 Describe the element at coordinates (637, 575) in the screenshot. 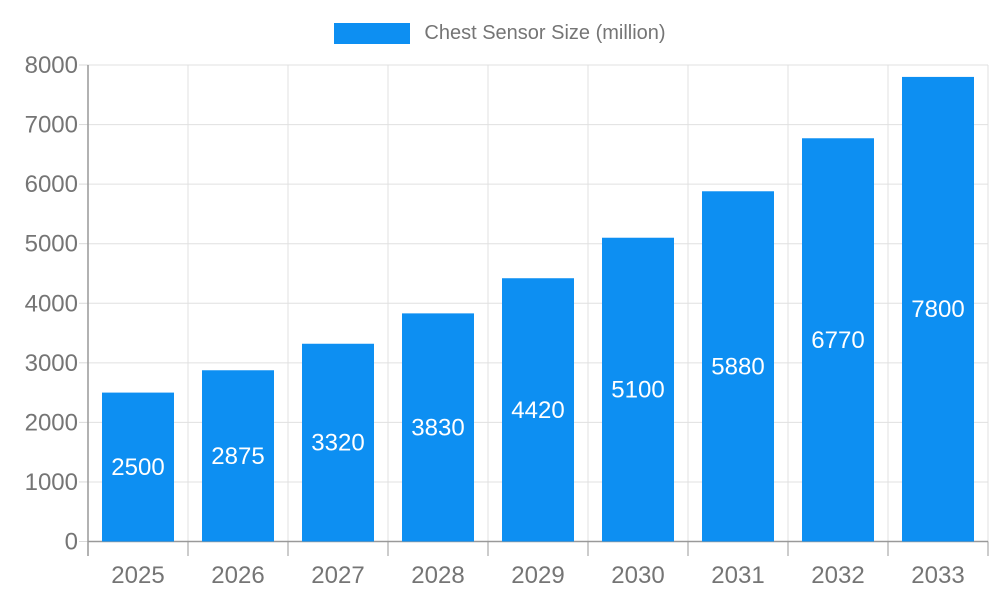

I see `x-tick-label: 2030` at that location.